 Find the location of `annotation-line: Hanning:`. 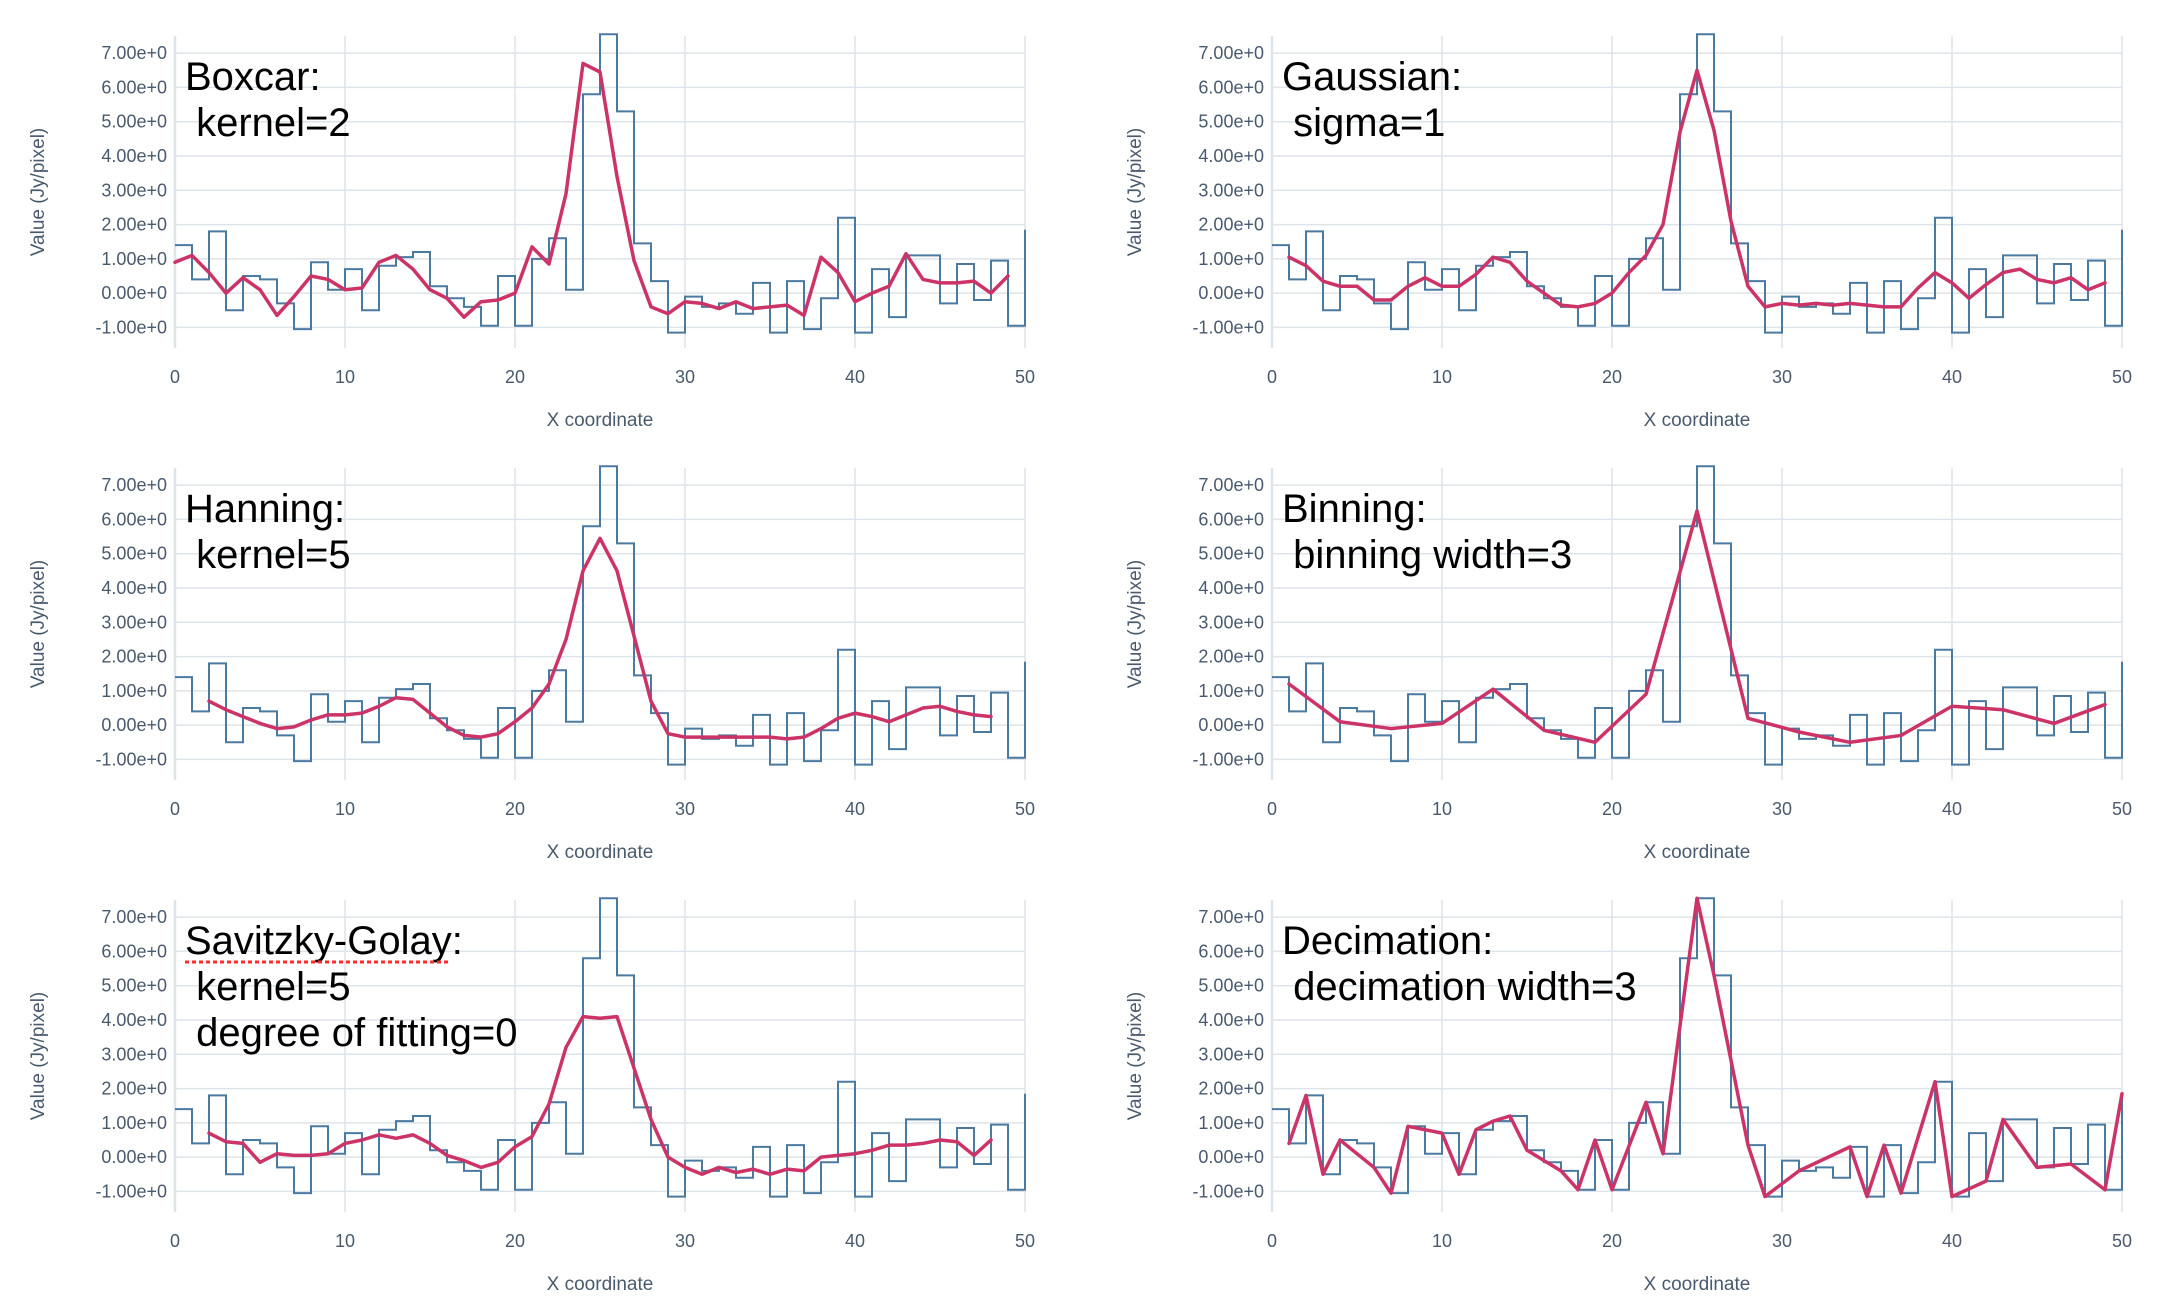

annotation-line: Hanning: is located at coordinates (265, 509).